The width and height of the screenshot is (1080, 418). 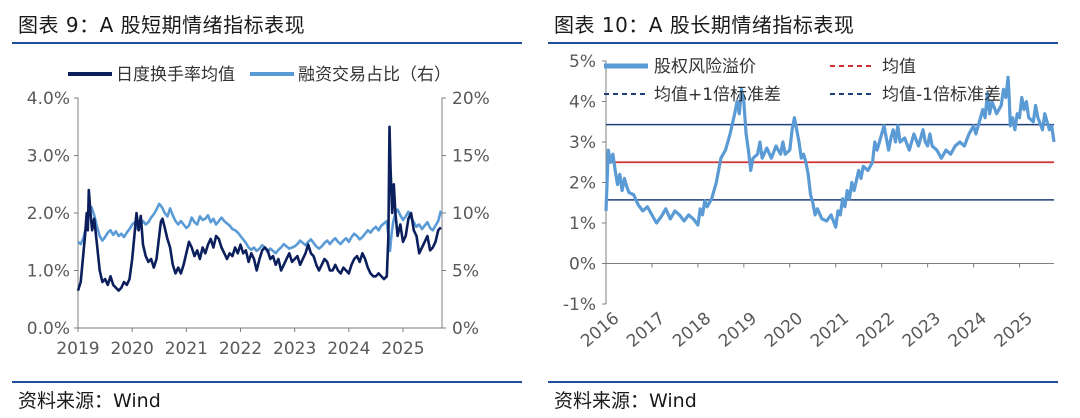 I want to click on legend-label-margin-share: 融资交易占比（右）, so click(x=374, y=75).